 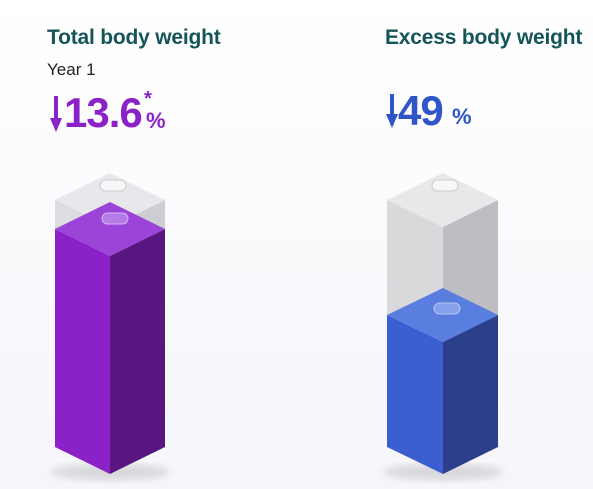 I want to click on panel-subtitle: Year 1, so click(x=71, y=69).